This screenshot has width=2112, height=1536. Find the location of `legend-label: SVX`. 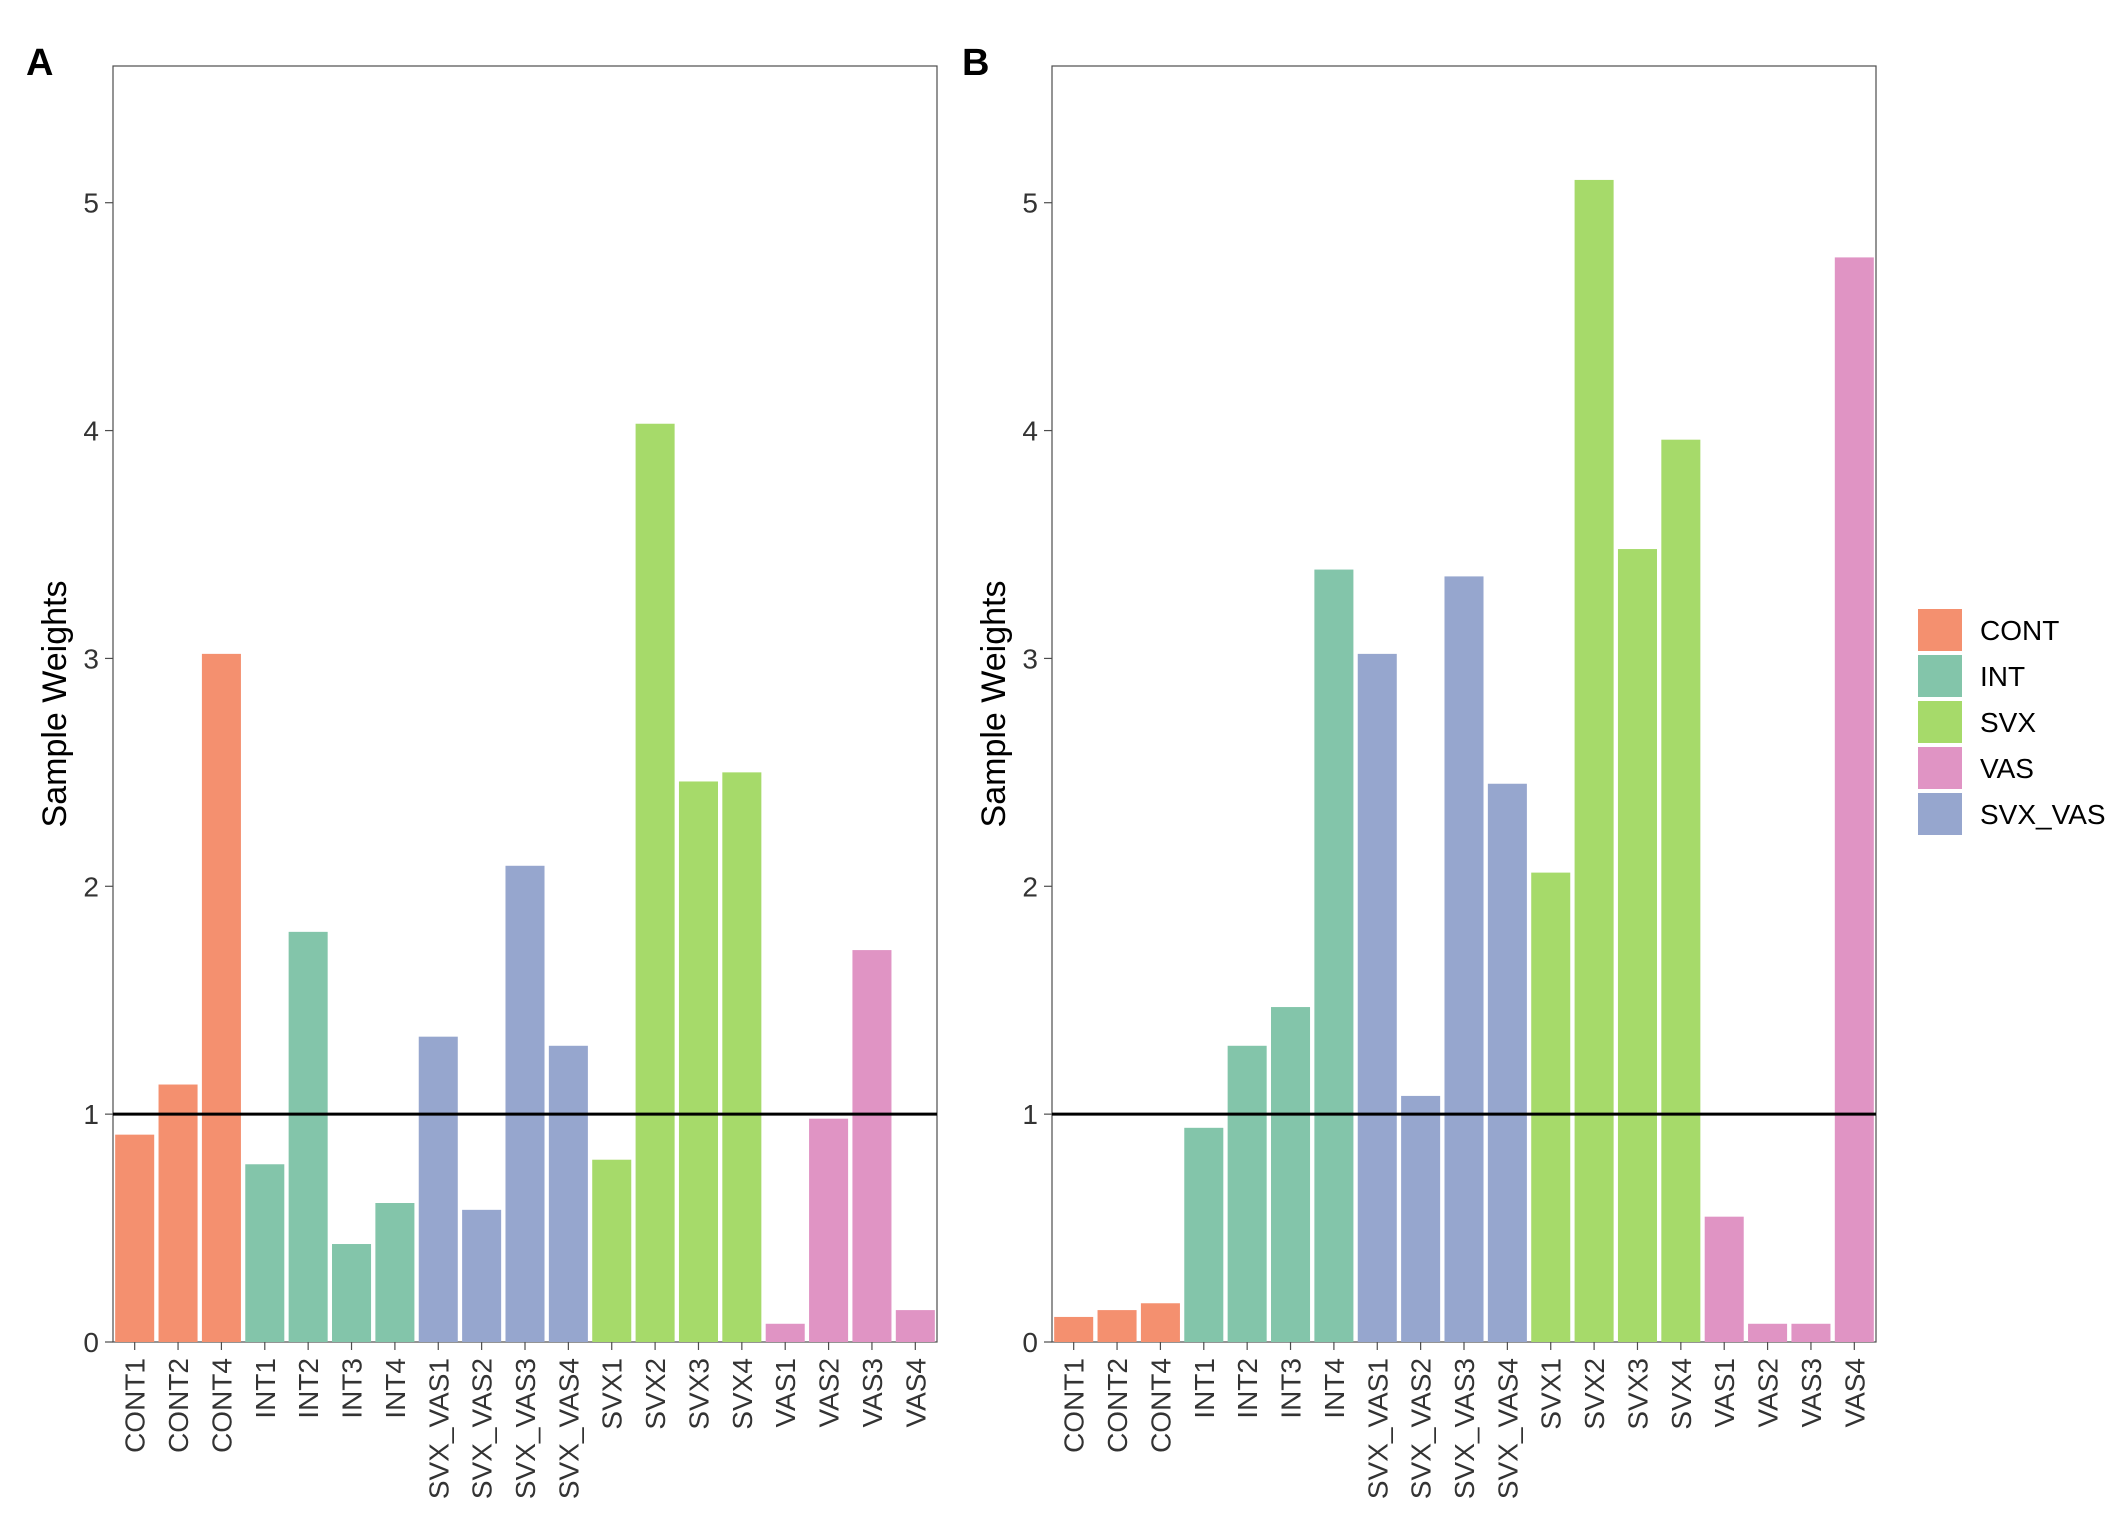

legend-label: SVX is located at coordinates (2008, 722).